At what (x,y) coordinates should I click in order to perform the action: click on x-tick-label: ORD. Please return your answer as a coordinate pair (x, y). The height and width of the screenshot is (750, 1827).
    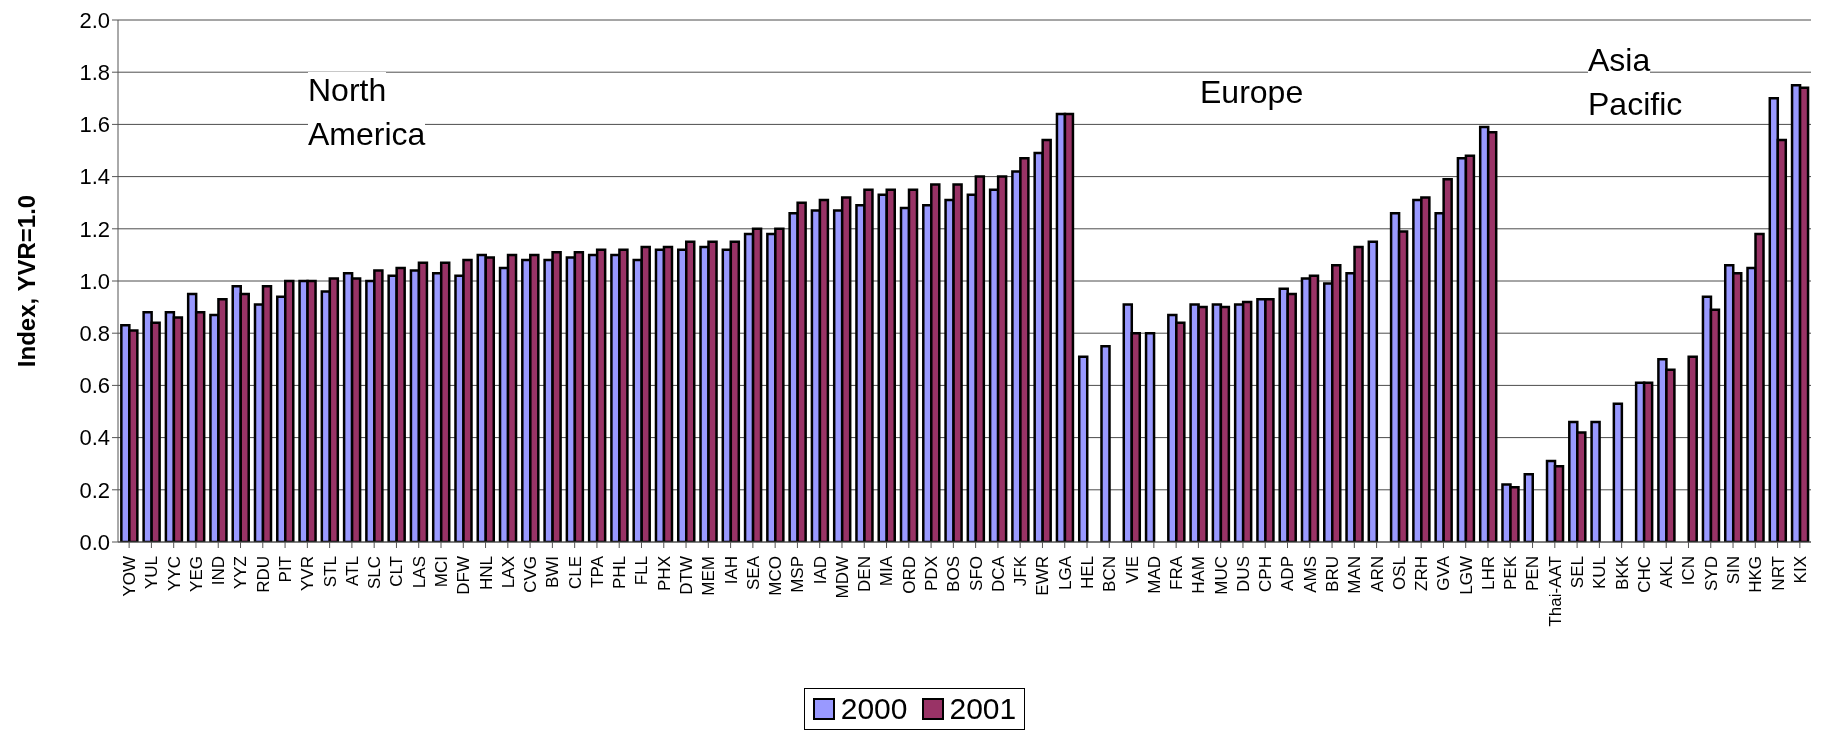
    Looking at the image, I should click on (909, 575).